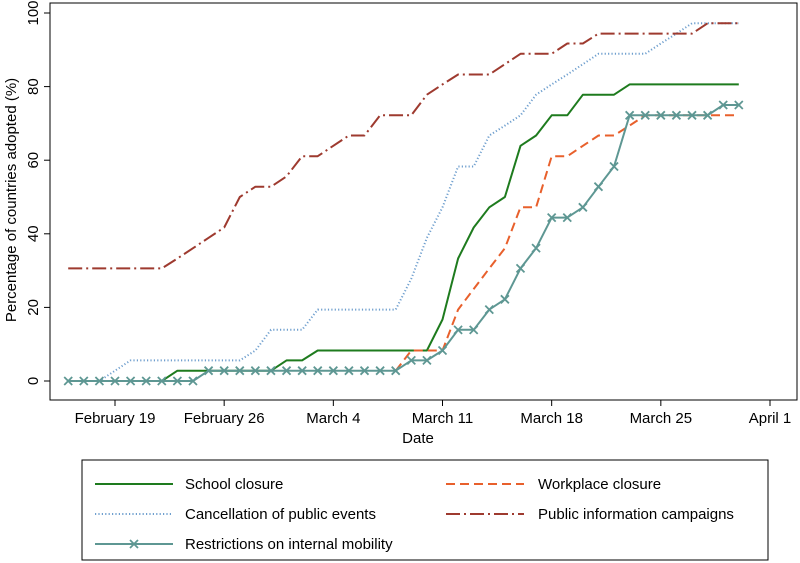 The height and width of the screenshot is (563, 800). Describe the element at coordinates (599, 484) in the screenshot. I see `legend-label: Workplace closure` at that location.